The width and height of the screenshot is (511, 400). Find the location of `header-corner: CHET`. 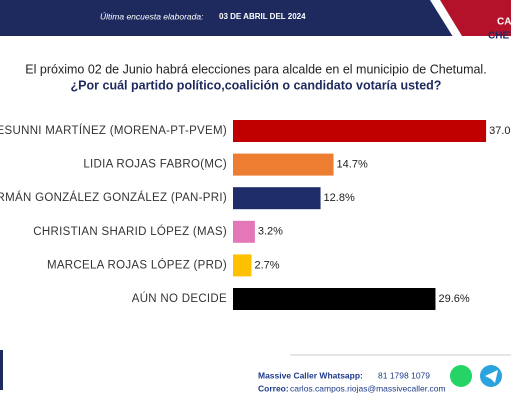

header-corner: CHET is located at coordinates (499, 36).